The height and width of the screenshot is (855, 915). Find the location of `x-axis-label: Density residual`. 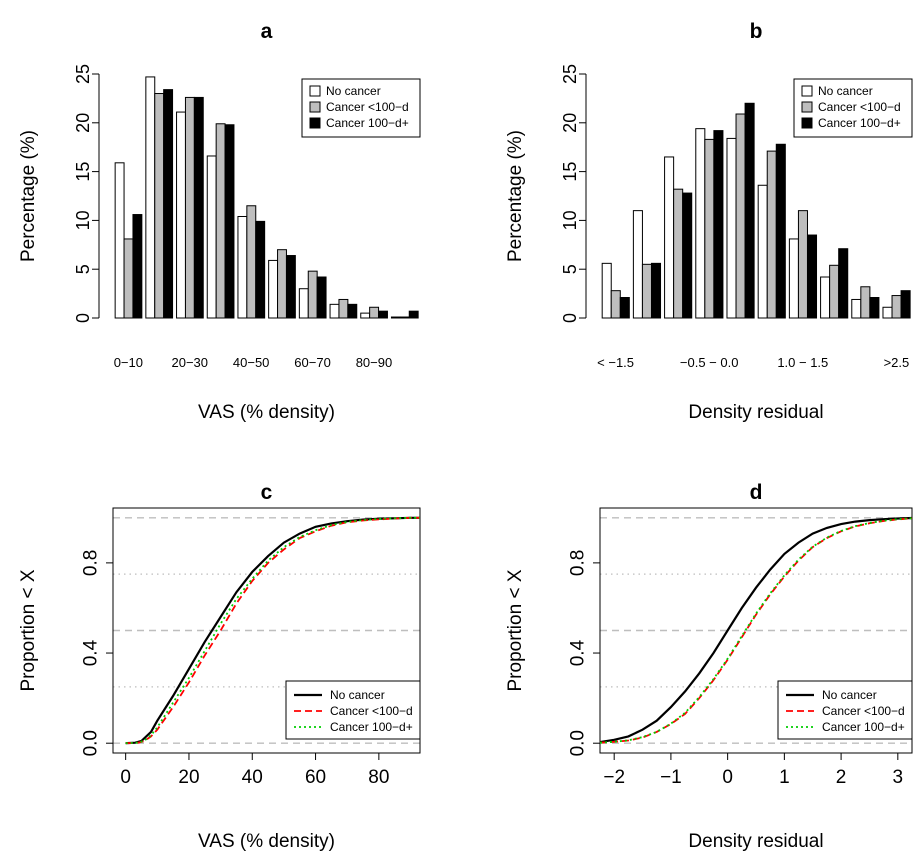

x-axis-label: Density residual is located at coordinates (755, 412).